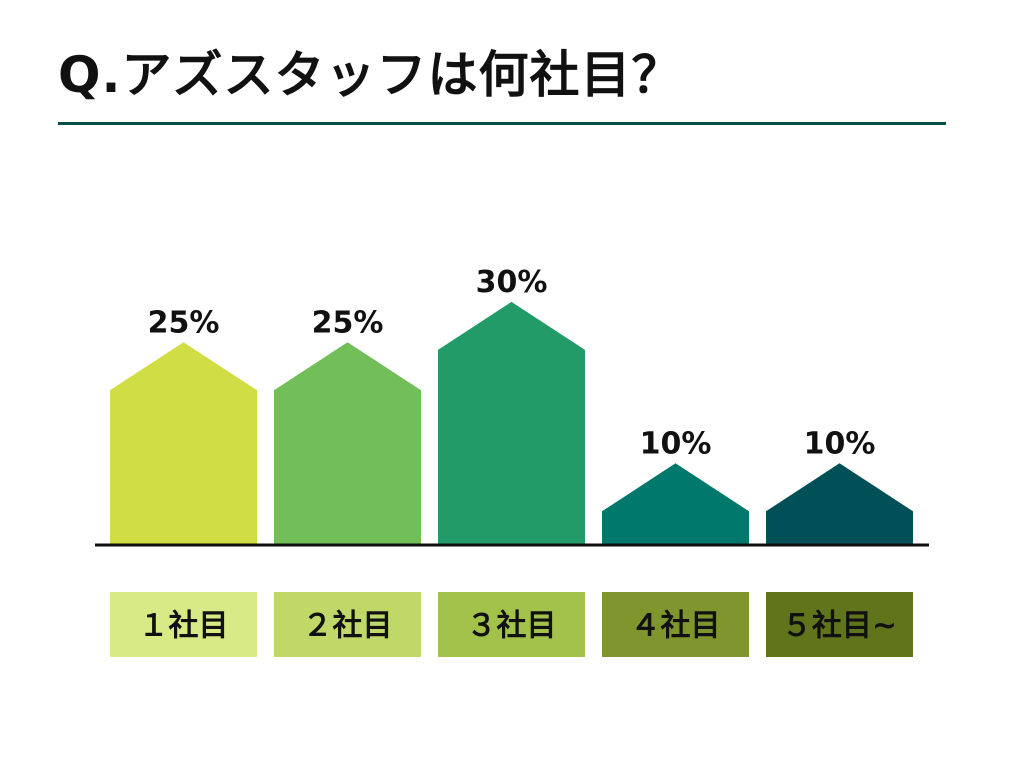  Describe the element at coordinates (370, 75) in the screenshot. I see `page-title: Q.アズスタッフは何社目？` at that location.